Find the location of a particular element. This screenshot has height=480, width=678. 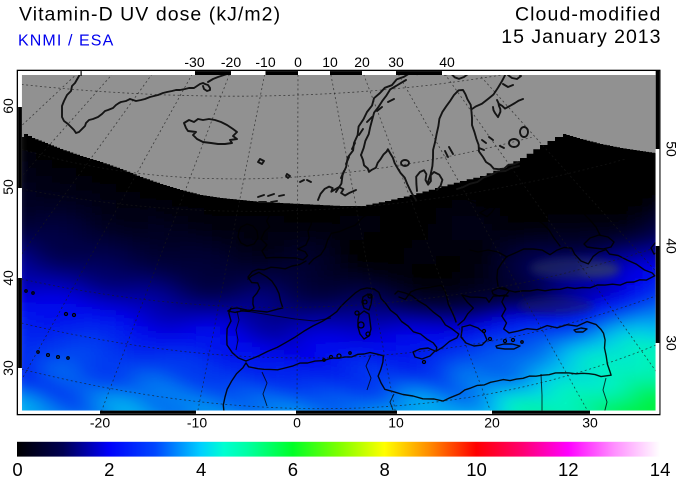

svg-text: 14 is located at coordinates (660, 469).